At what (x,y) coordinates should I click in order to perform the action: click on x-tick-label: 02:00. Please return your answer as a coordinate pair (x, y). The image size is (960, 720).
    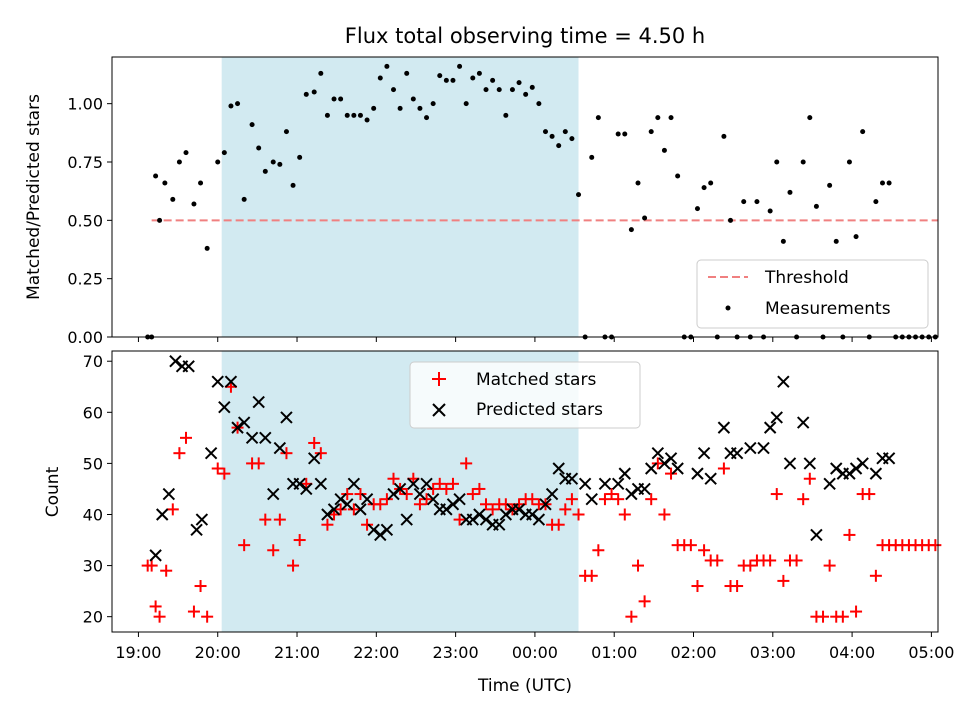
    Looking at the image, I should click on (693, 652).